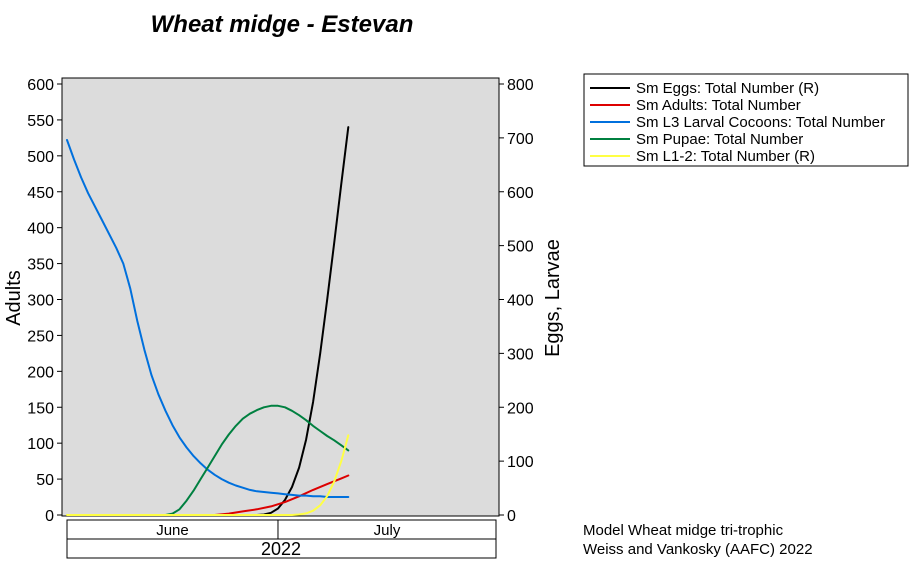  Describe the element at coordinates (172, 530) in the screenshot. I see `x-month-label: June` at that location.